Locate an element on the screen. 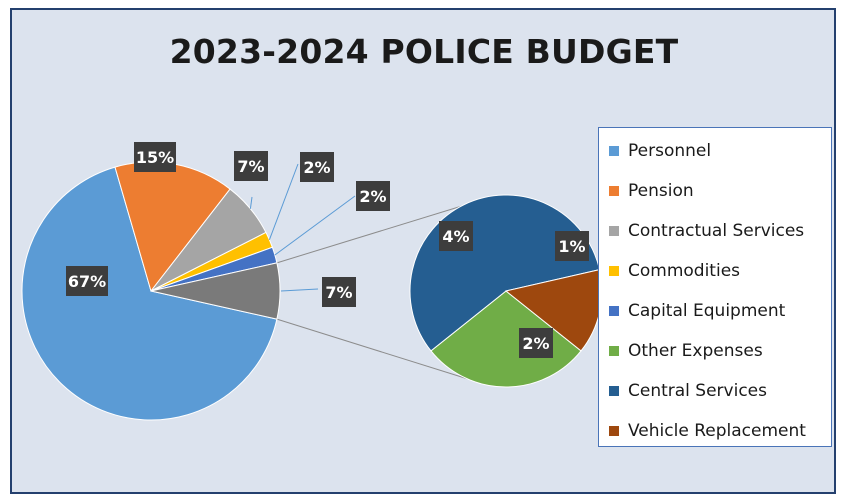  legend-swatch-capital-equipment is located at coordinates (614, 311).